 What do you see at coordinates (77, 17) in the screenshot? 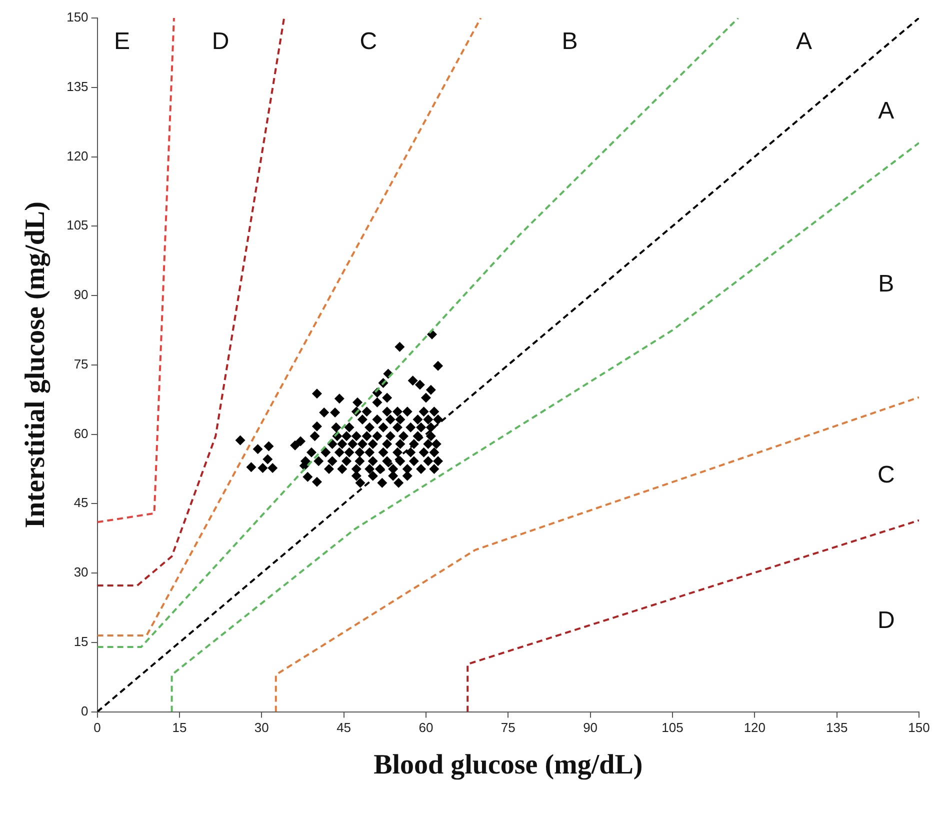
I see `y-tick-label: 150` at bounding box center [77, 17].